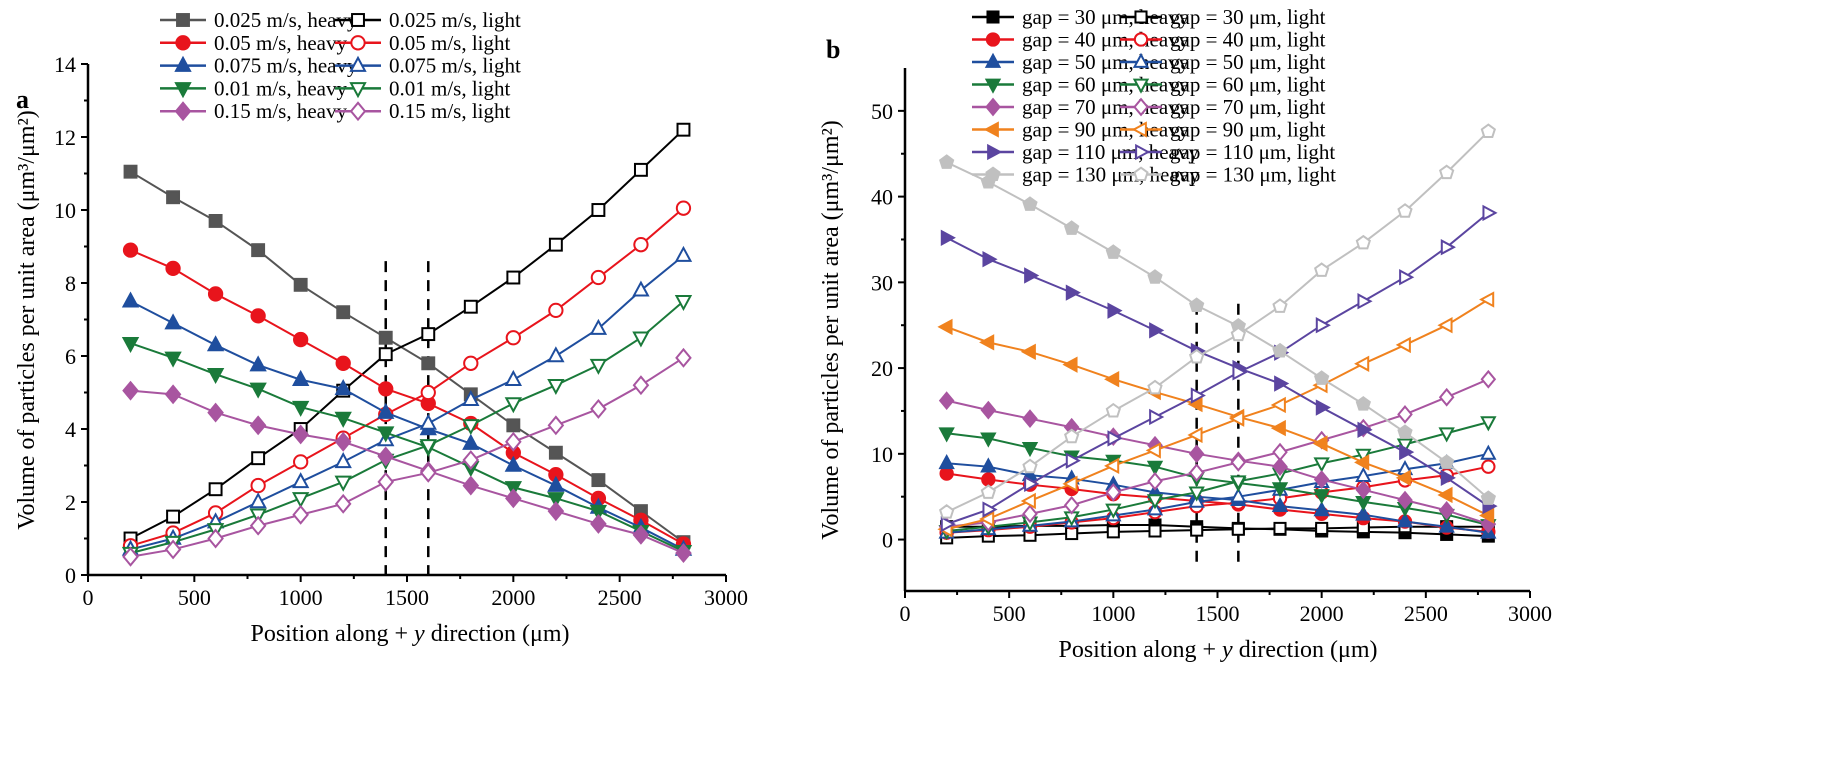 The image size is (1830, 766). I want to click on legend-item: gap = 110 μm, light, so click(1227, 152).